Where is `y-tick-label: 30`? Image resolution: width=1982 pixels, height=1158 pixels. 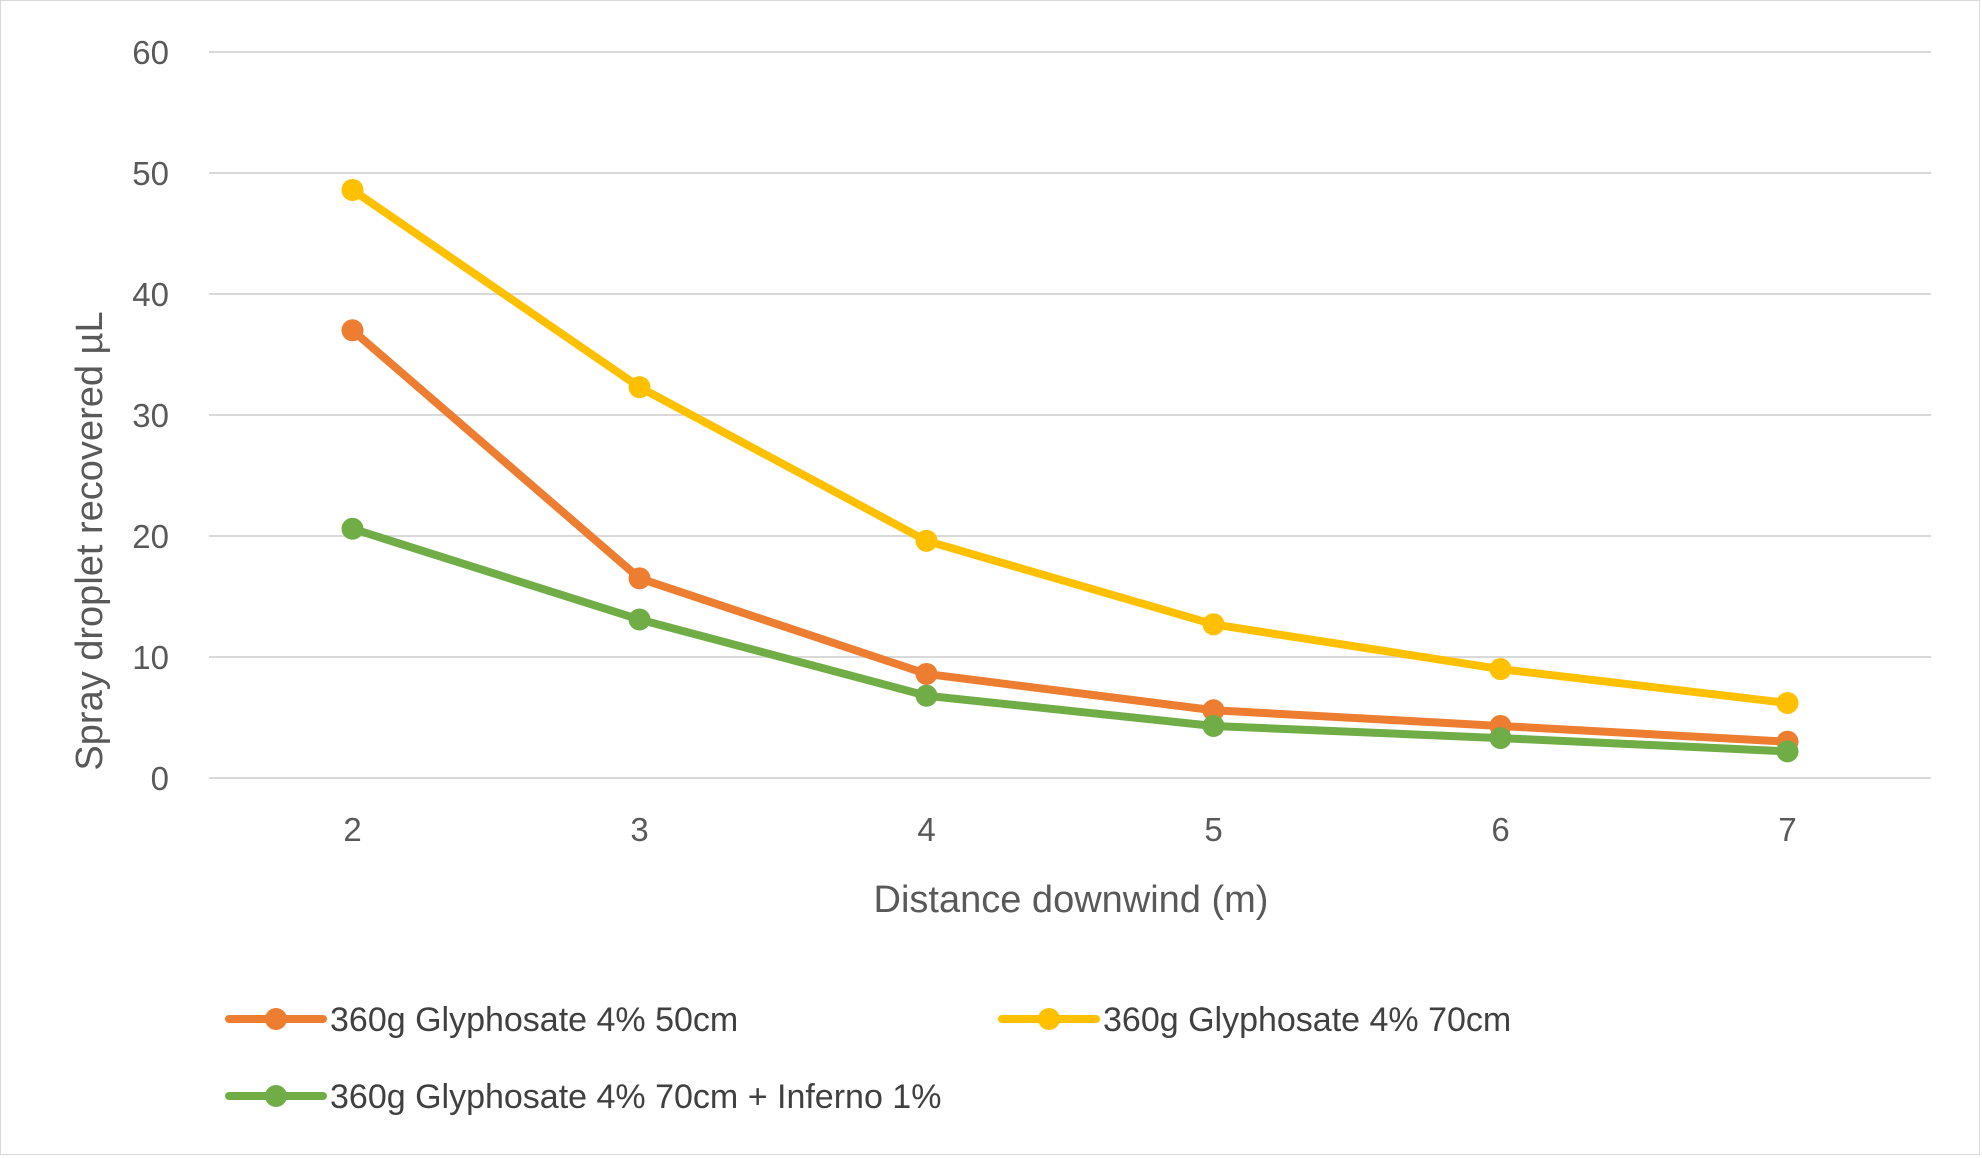 y-tick-label: 30 is located at coordinates (150, 415).